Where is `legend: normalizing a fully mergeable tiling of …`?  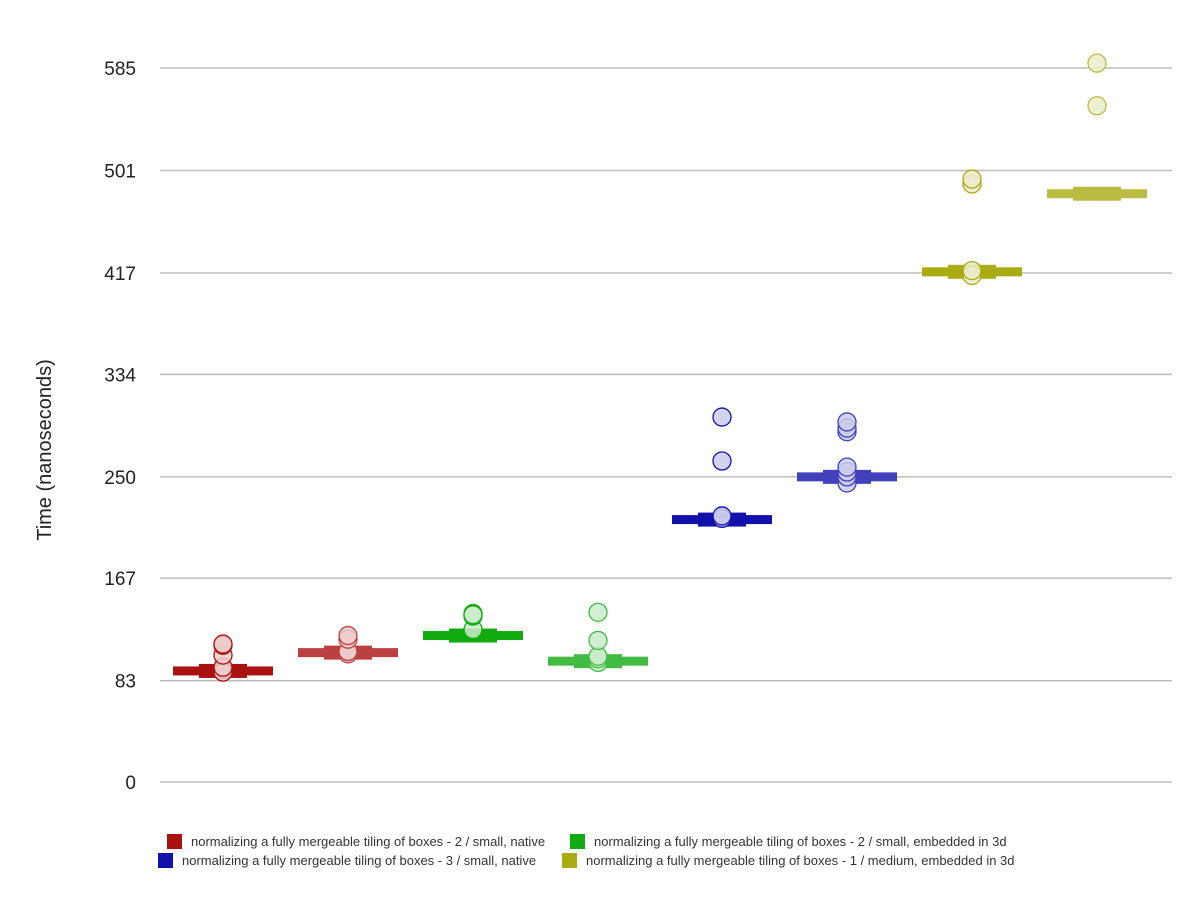 legend: normalizing a fully mergeable tiling of … is located at coordinates (586, 851).